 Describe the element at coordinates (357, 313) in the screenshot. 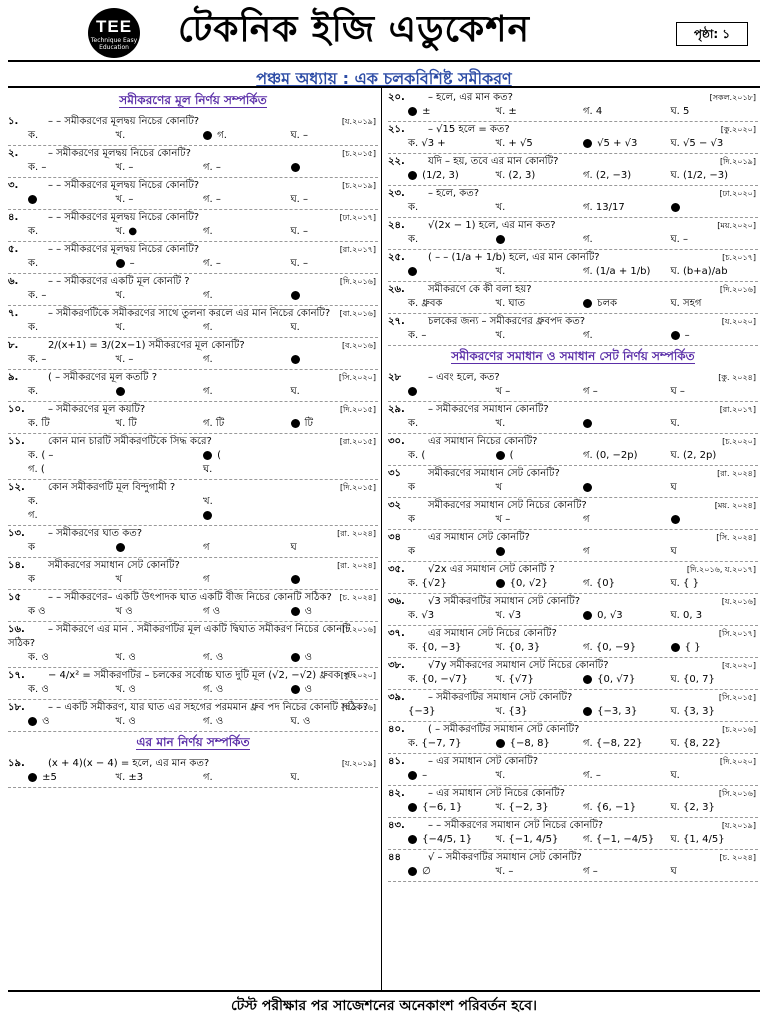

I see `question-source: [বা.২০১৬]` at that location.